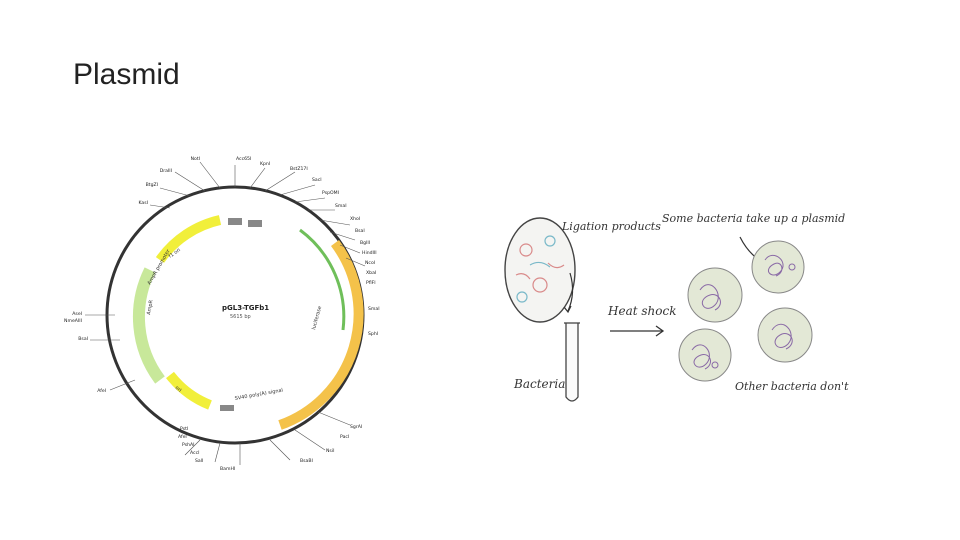 The height and width of the screenshot is (540, 960). Describe the element at coordinates (330, 451) in the screenshot. I see `site-label: NsiI` at that location.